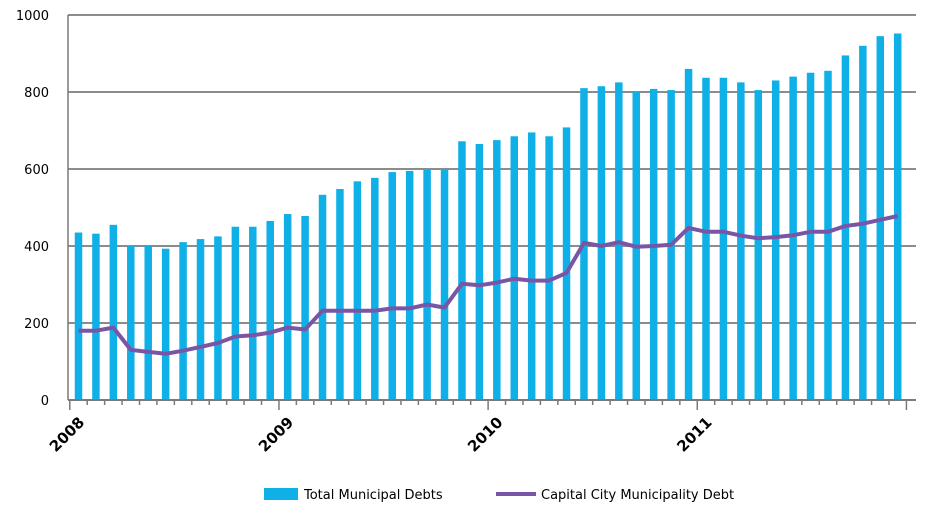 The height and width of the screenshot is (513, 931). What do you see at coordinates (67, 434) in the screenshot?
I see `x-tick-label: 2008` at bounding box center [67, 434].